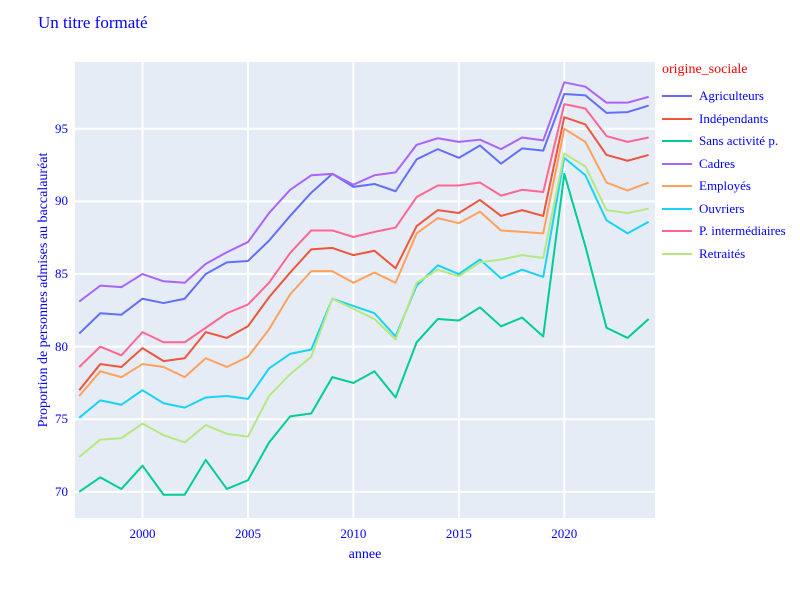  Describe the element at coordinates (247, 533) in the screenshot. I see `x-tick-label: 2005` at that location.